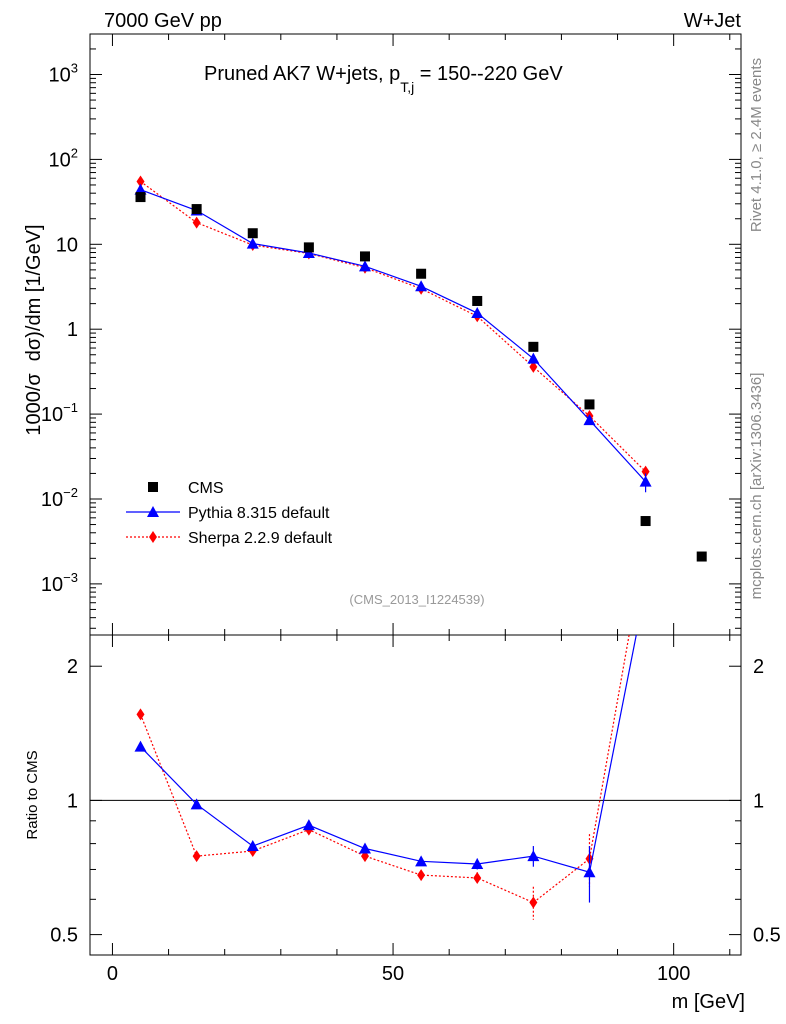 The width and height of the screenshot is (786, 1024). I want to click on ratio-y-tick-label: 1, so click(72, 801).